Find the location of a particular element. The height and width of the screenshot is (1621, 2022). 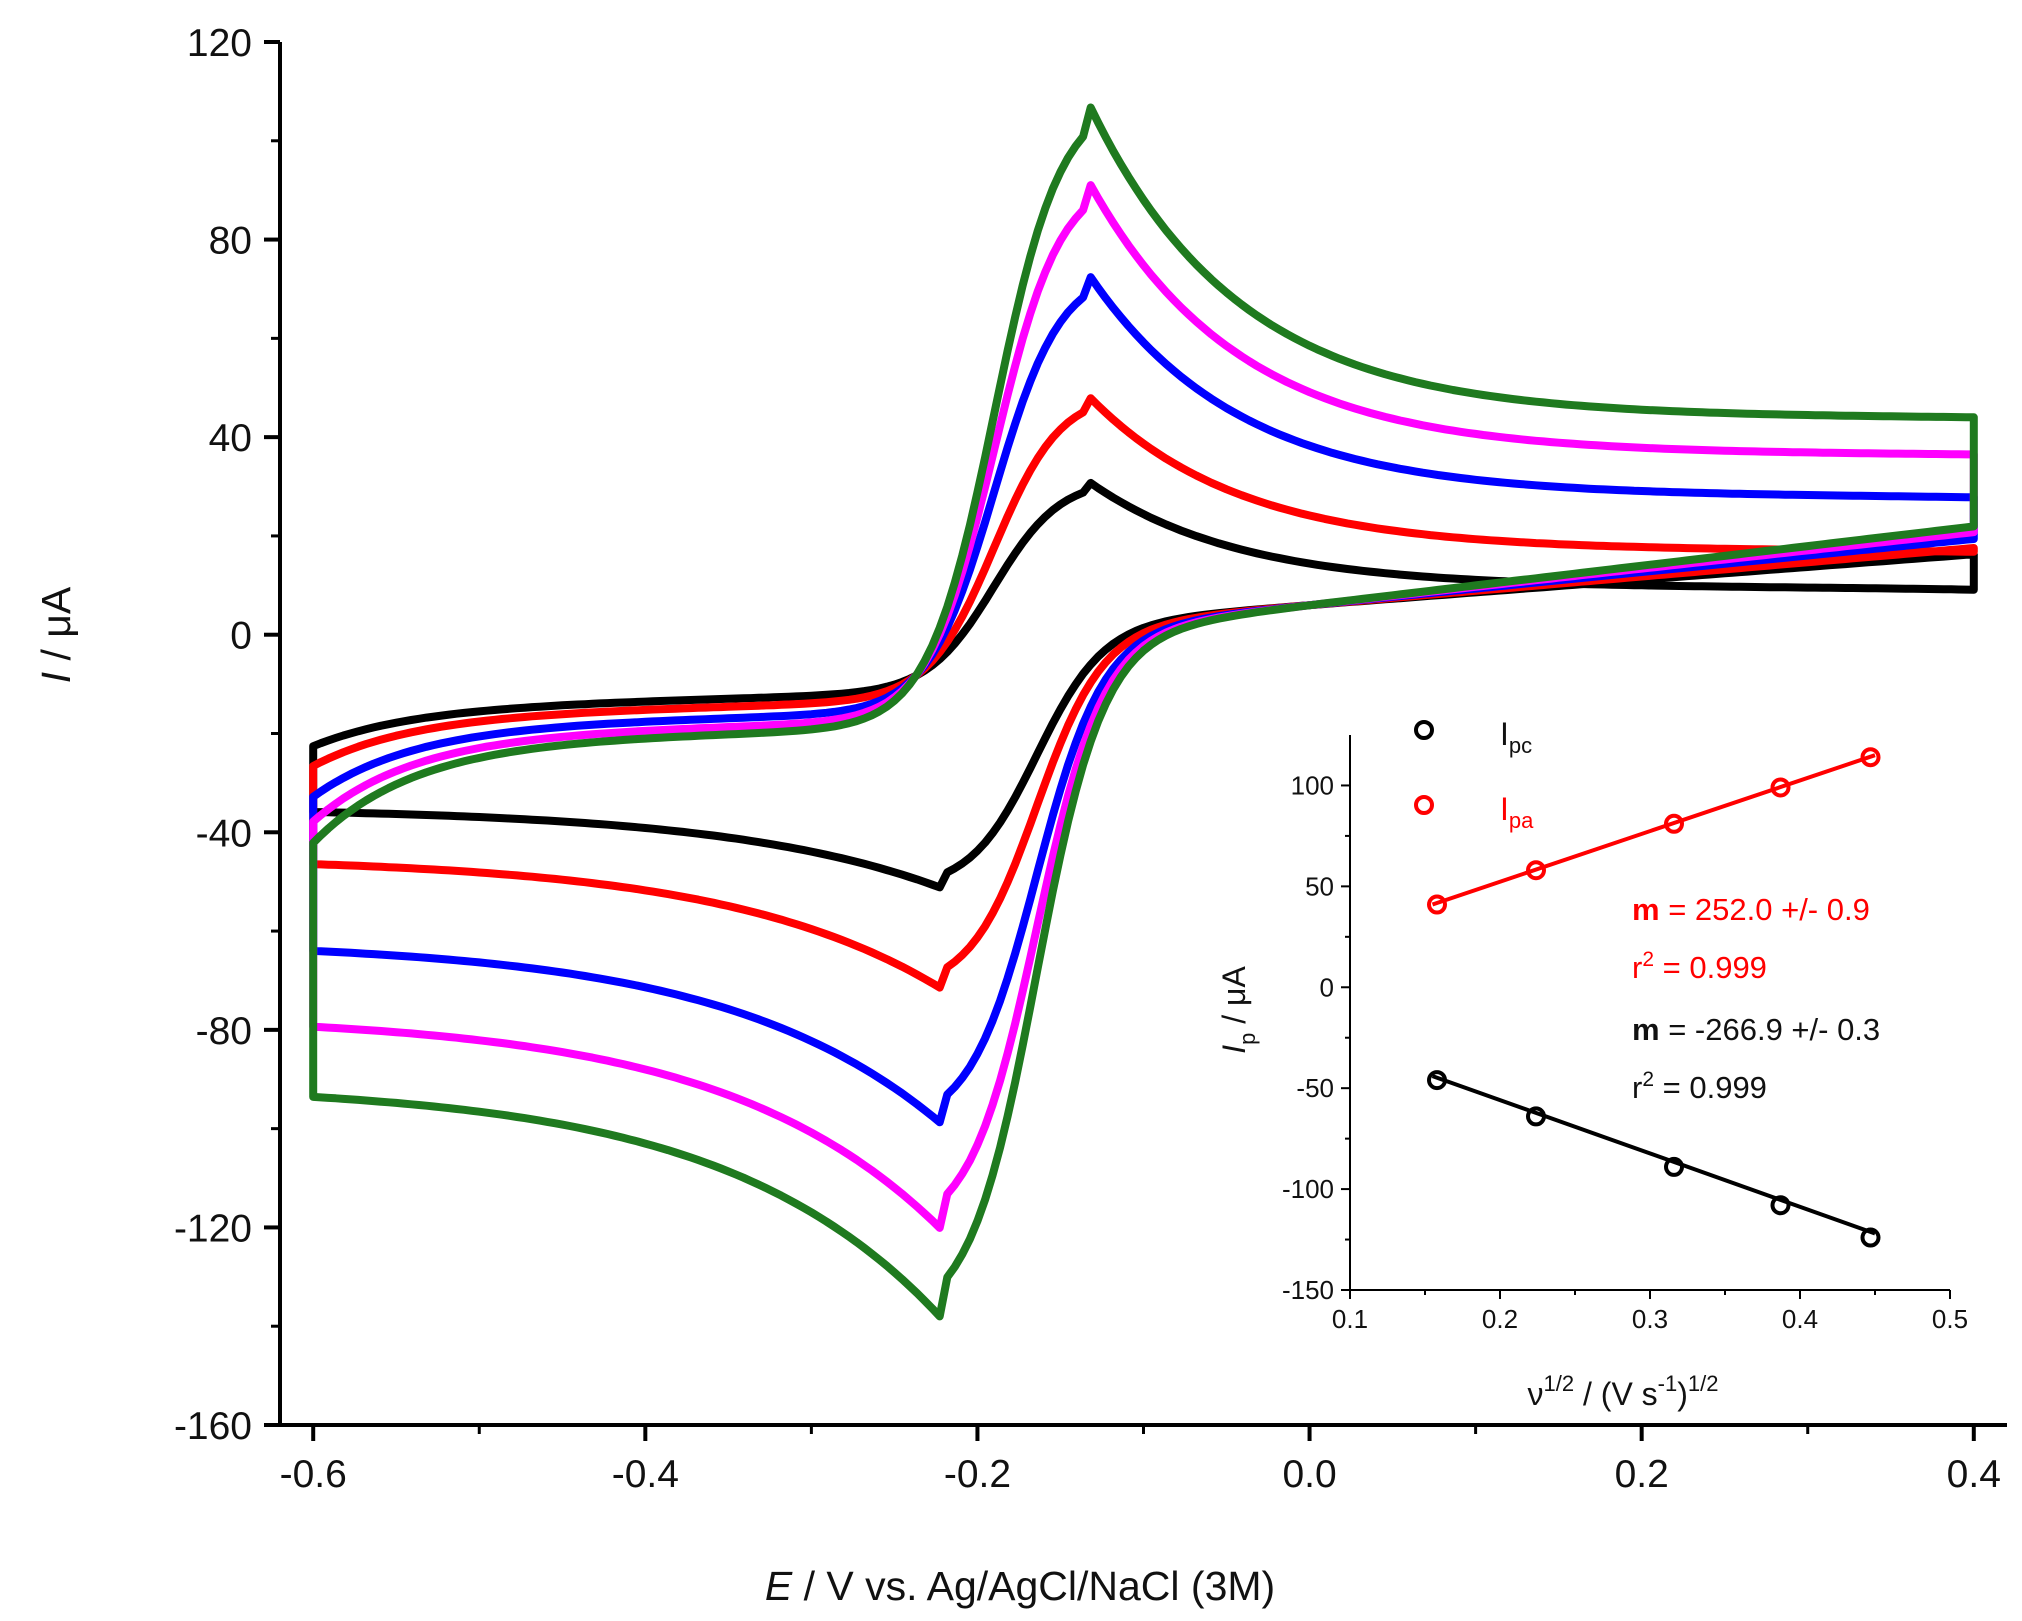

ipc-fit-line is located at coordinates (1653, 1155).